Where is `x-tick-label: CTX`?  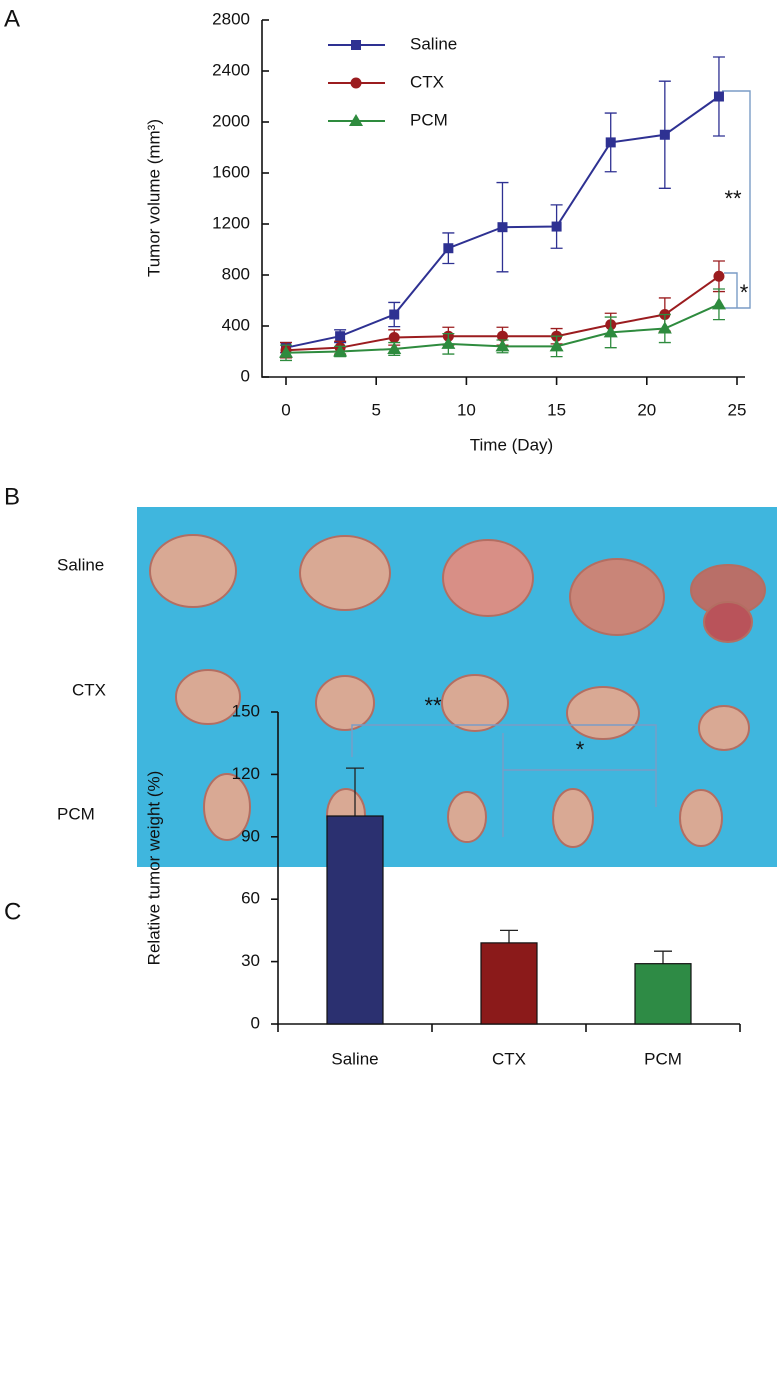 x-tick-label: CTX is located at coordinates (509, 1058).